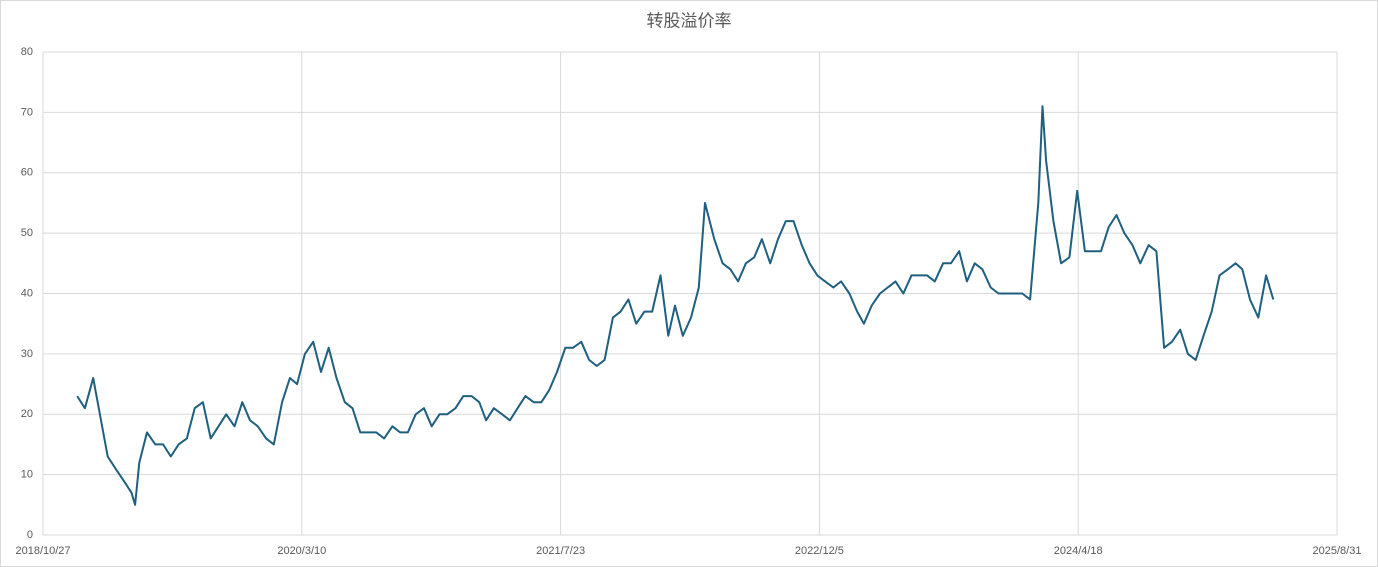 The image size is (1378, 567). I want to click on y-tick-label: 80, so click(27, 52).